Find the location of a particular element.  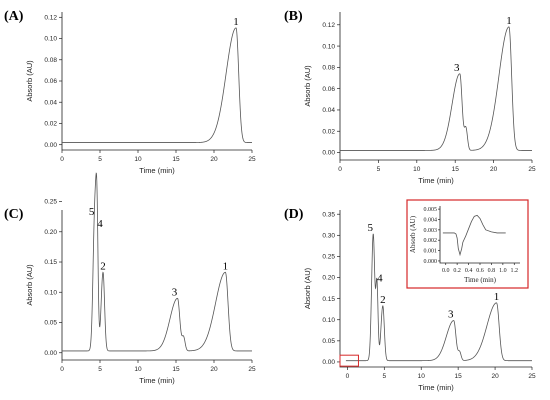

inset-y-tick-label: 0.004 is located at coordinates (431, 220).